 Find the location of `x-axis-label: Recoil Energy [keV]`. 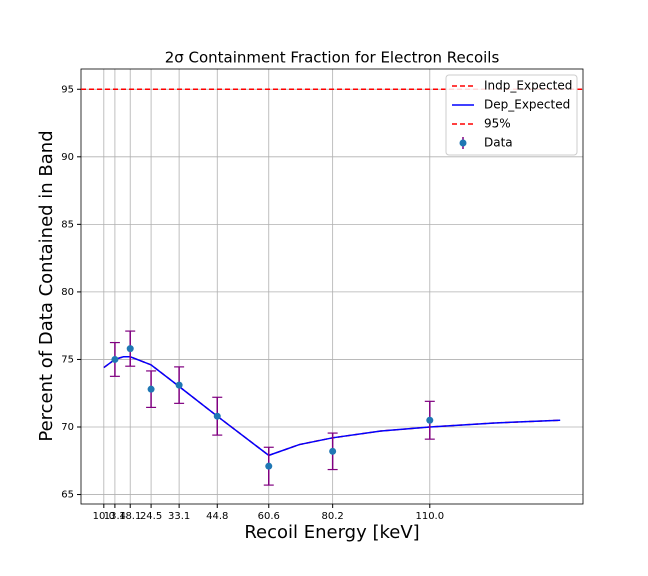

x-axis-label: Recoil Energy [keV] is located at coordinates (331, 532).